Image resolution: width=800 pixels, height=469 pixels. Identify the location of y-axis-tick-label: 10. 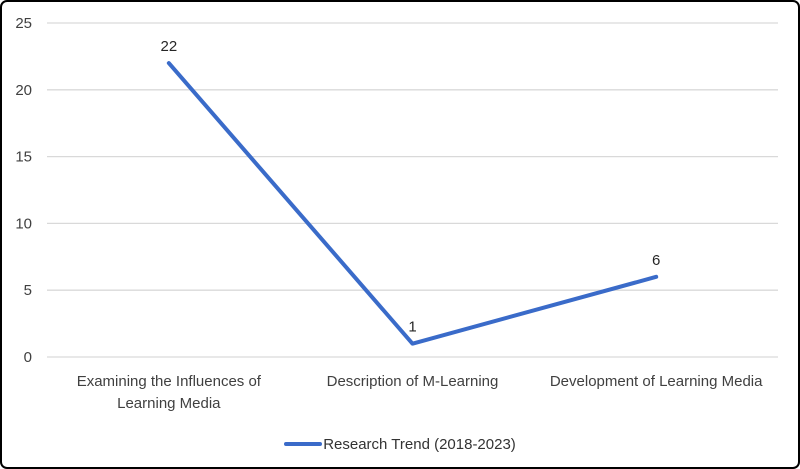
(23, 223).